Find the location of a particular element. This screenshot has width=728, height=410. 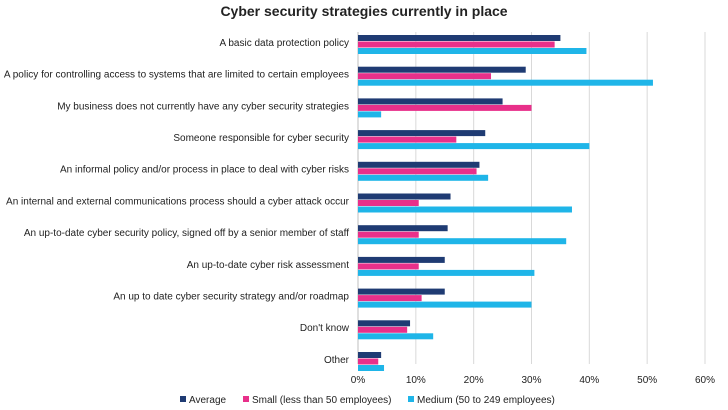

category-label: A basic data protection policy is located at coordinates (284, 43).